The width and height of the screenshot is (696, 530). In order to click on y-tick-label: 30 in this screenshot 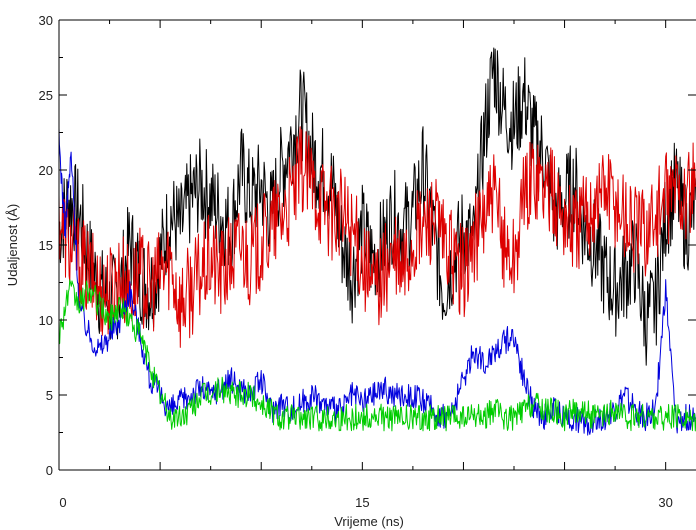, I will do `click(46, 20)`.